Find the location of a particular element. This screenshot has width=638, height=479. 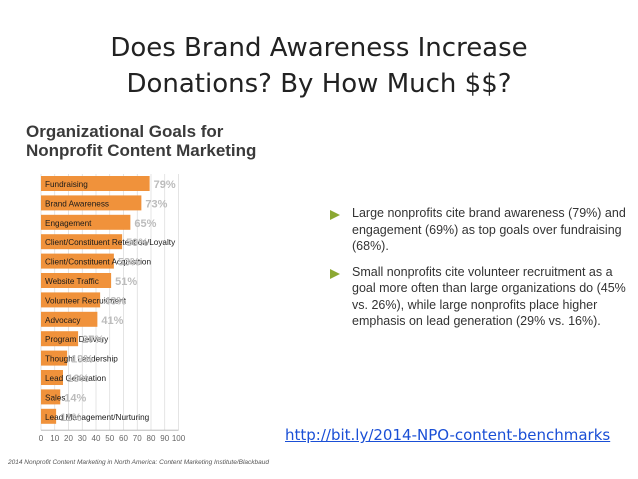

value-label: 16% is located at coordinates (78, 379).